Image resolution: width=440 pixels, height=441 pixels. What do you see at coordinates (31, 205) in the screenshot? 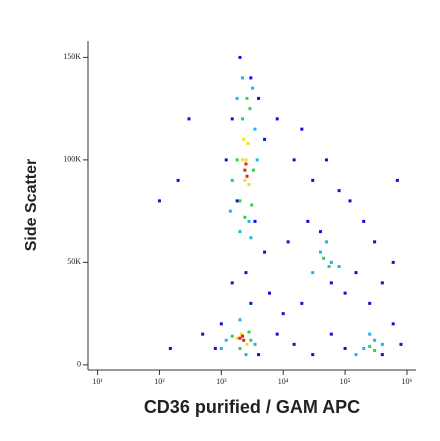
I see `y-axis-label: Side Scatter` at bounding box center [31, 205].